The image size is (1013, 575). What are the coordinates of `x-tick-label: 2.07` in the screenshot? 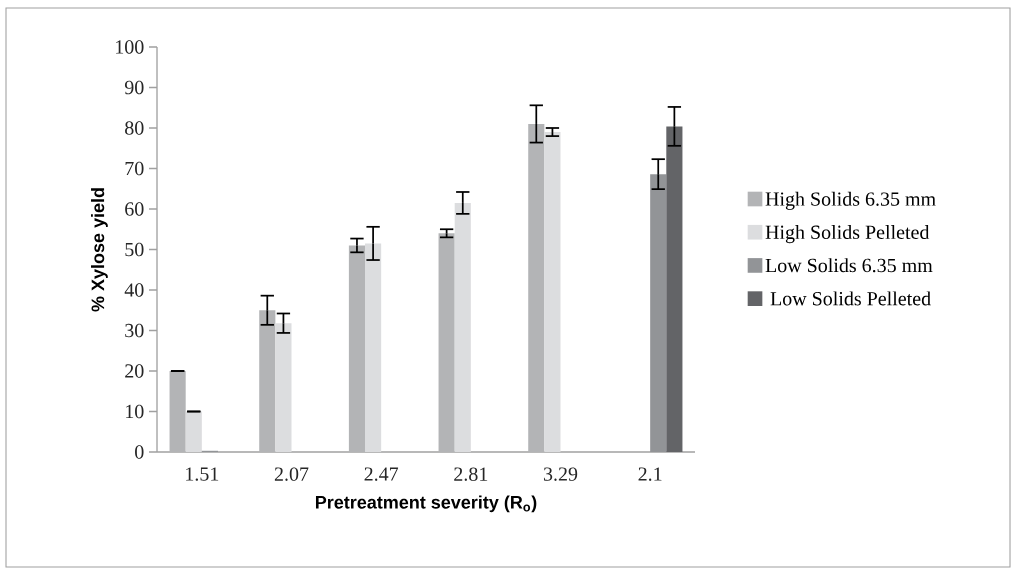 It's located at (291, 474).